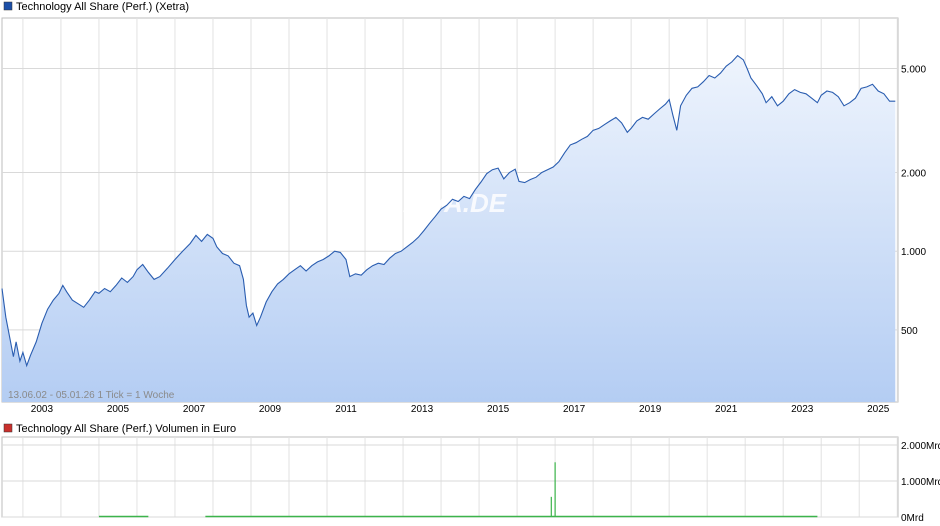 This screenshot has height=526, width=940. What do you see at coordinates (909, 331) in the screenshot?
I see `y-tick-label: 500` at bounding box center [909, 331].